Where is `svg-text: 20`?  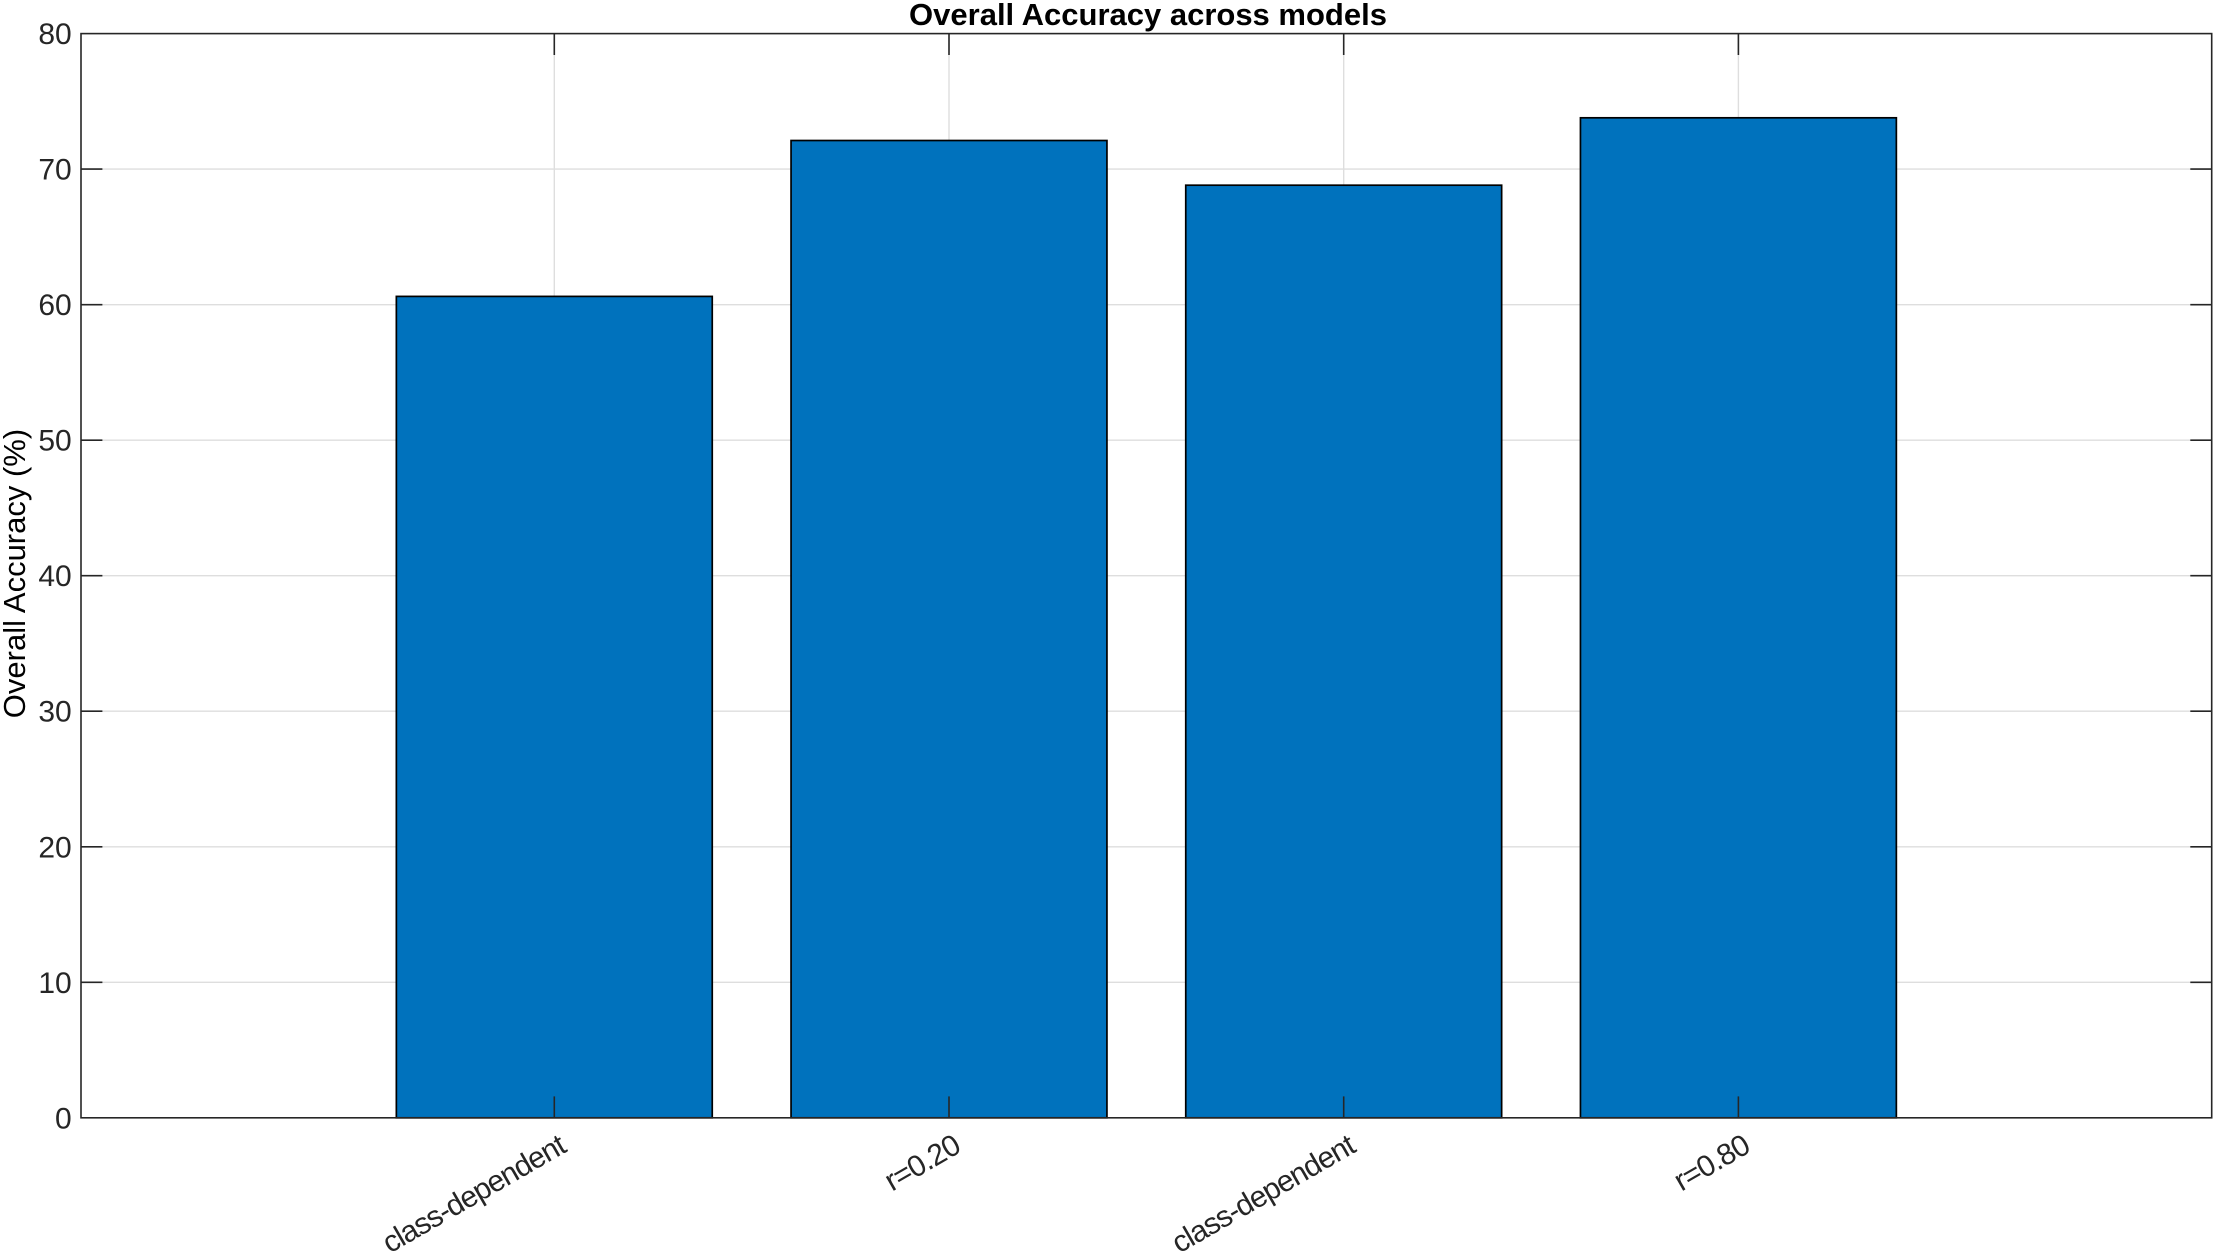 svg-text: 20 is located at coordinates (54, 847).